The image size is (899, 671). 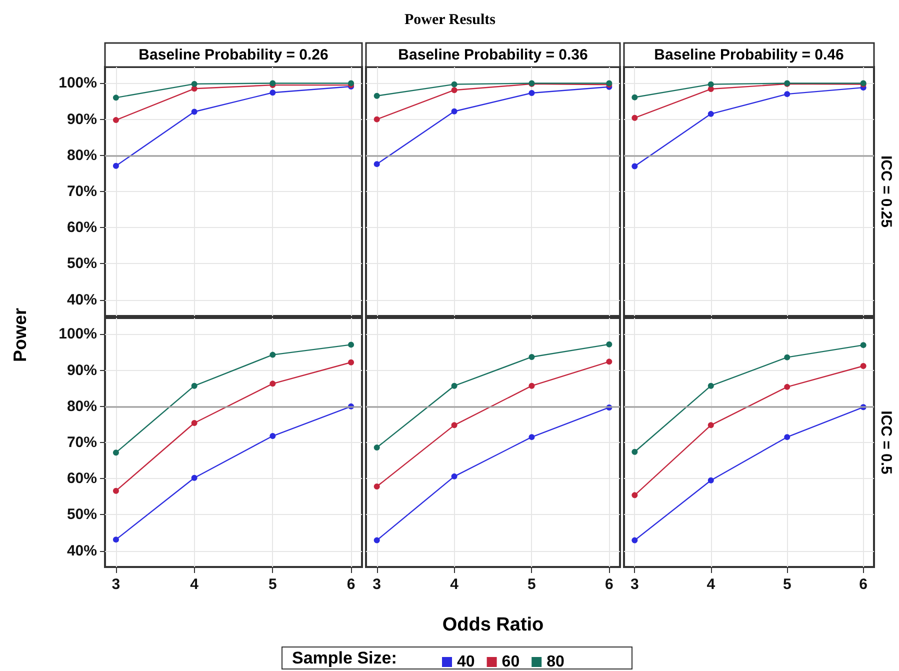 What do you see at coordinates (466, 662) in the screenshot?
I see `legend-label: 40` at bounding box center [466, 662].